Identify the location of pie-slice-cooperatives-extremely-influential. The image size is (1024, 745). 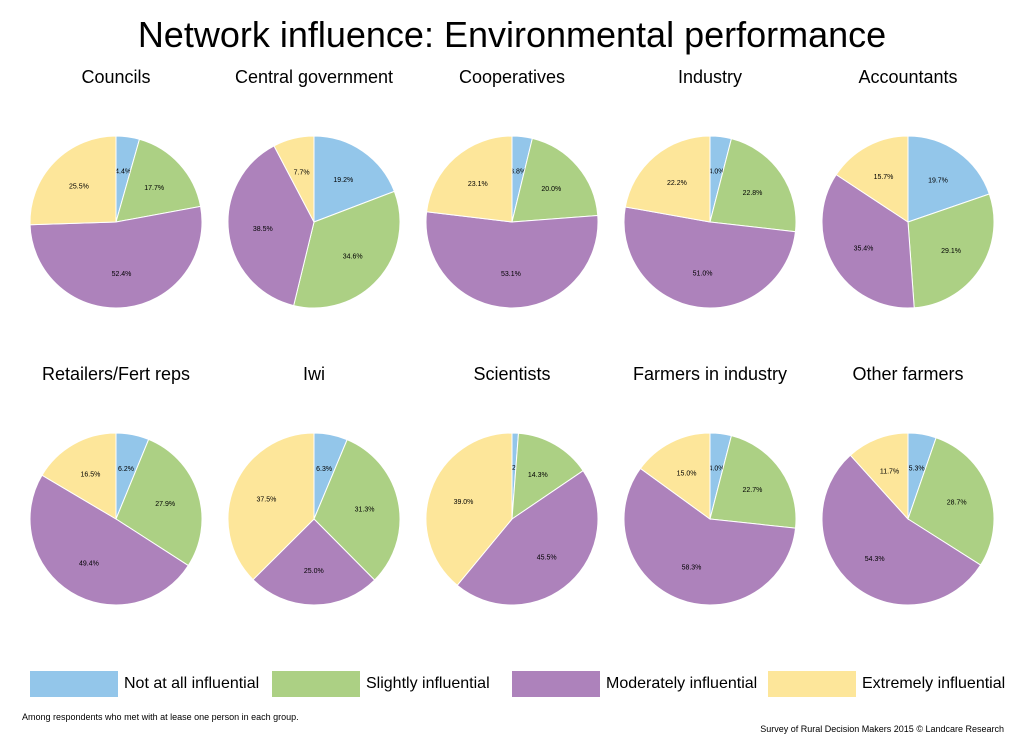
(469, 179).